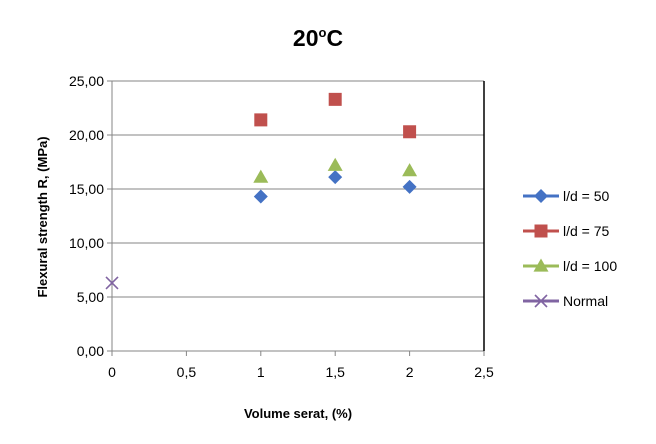 The height and width of the screenshot is (444, 656). What do you see at coordinates (586, 196) in the screenshot?
I see `legend-label-0: l/d = 50` at bounding box center [586, 196].